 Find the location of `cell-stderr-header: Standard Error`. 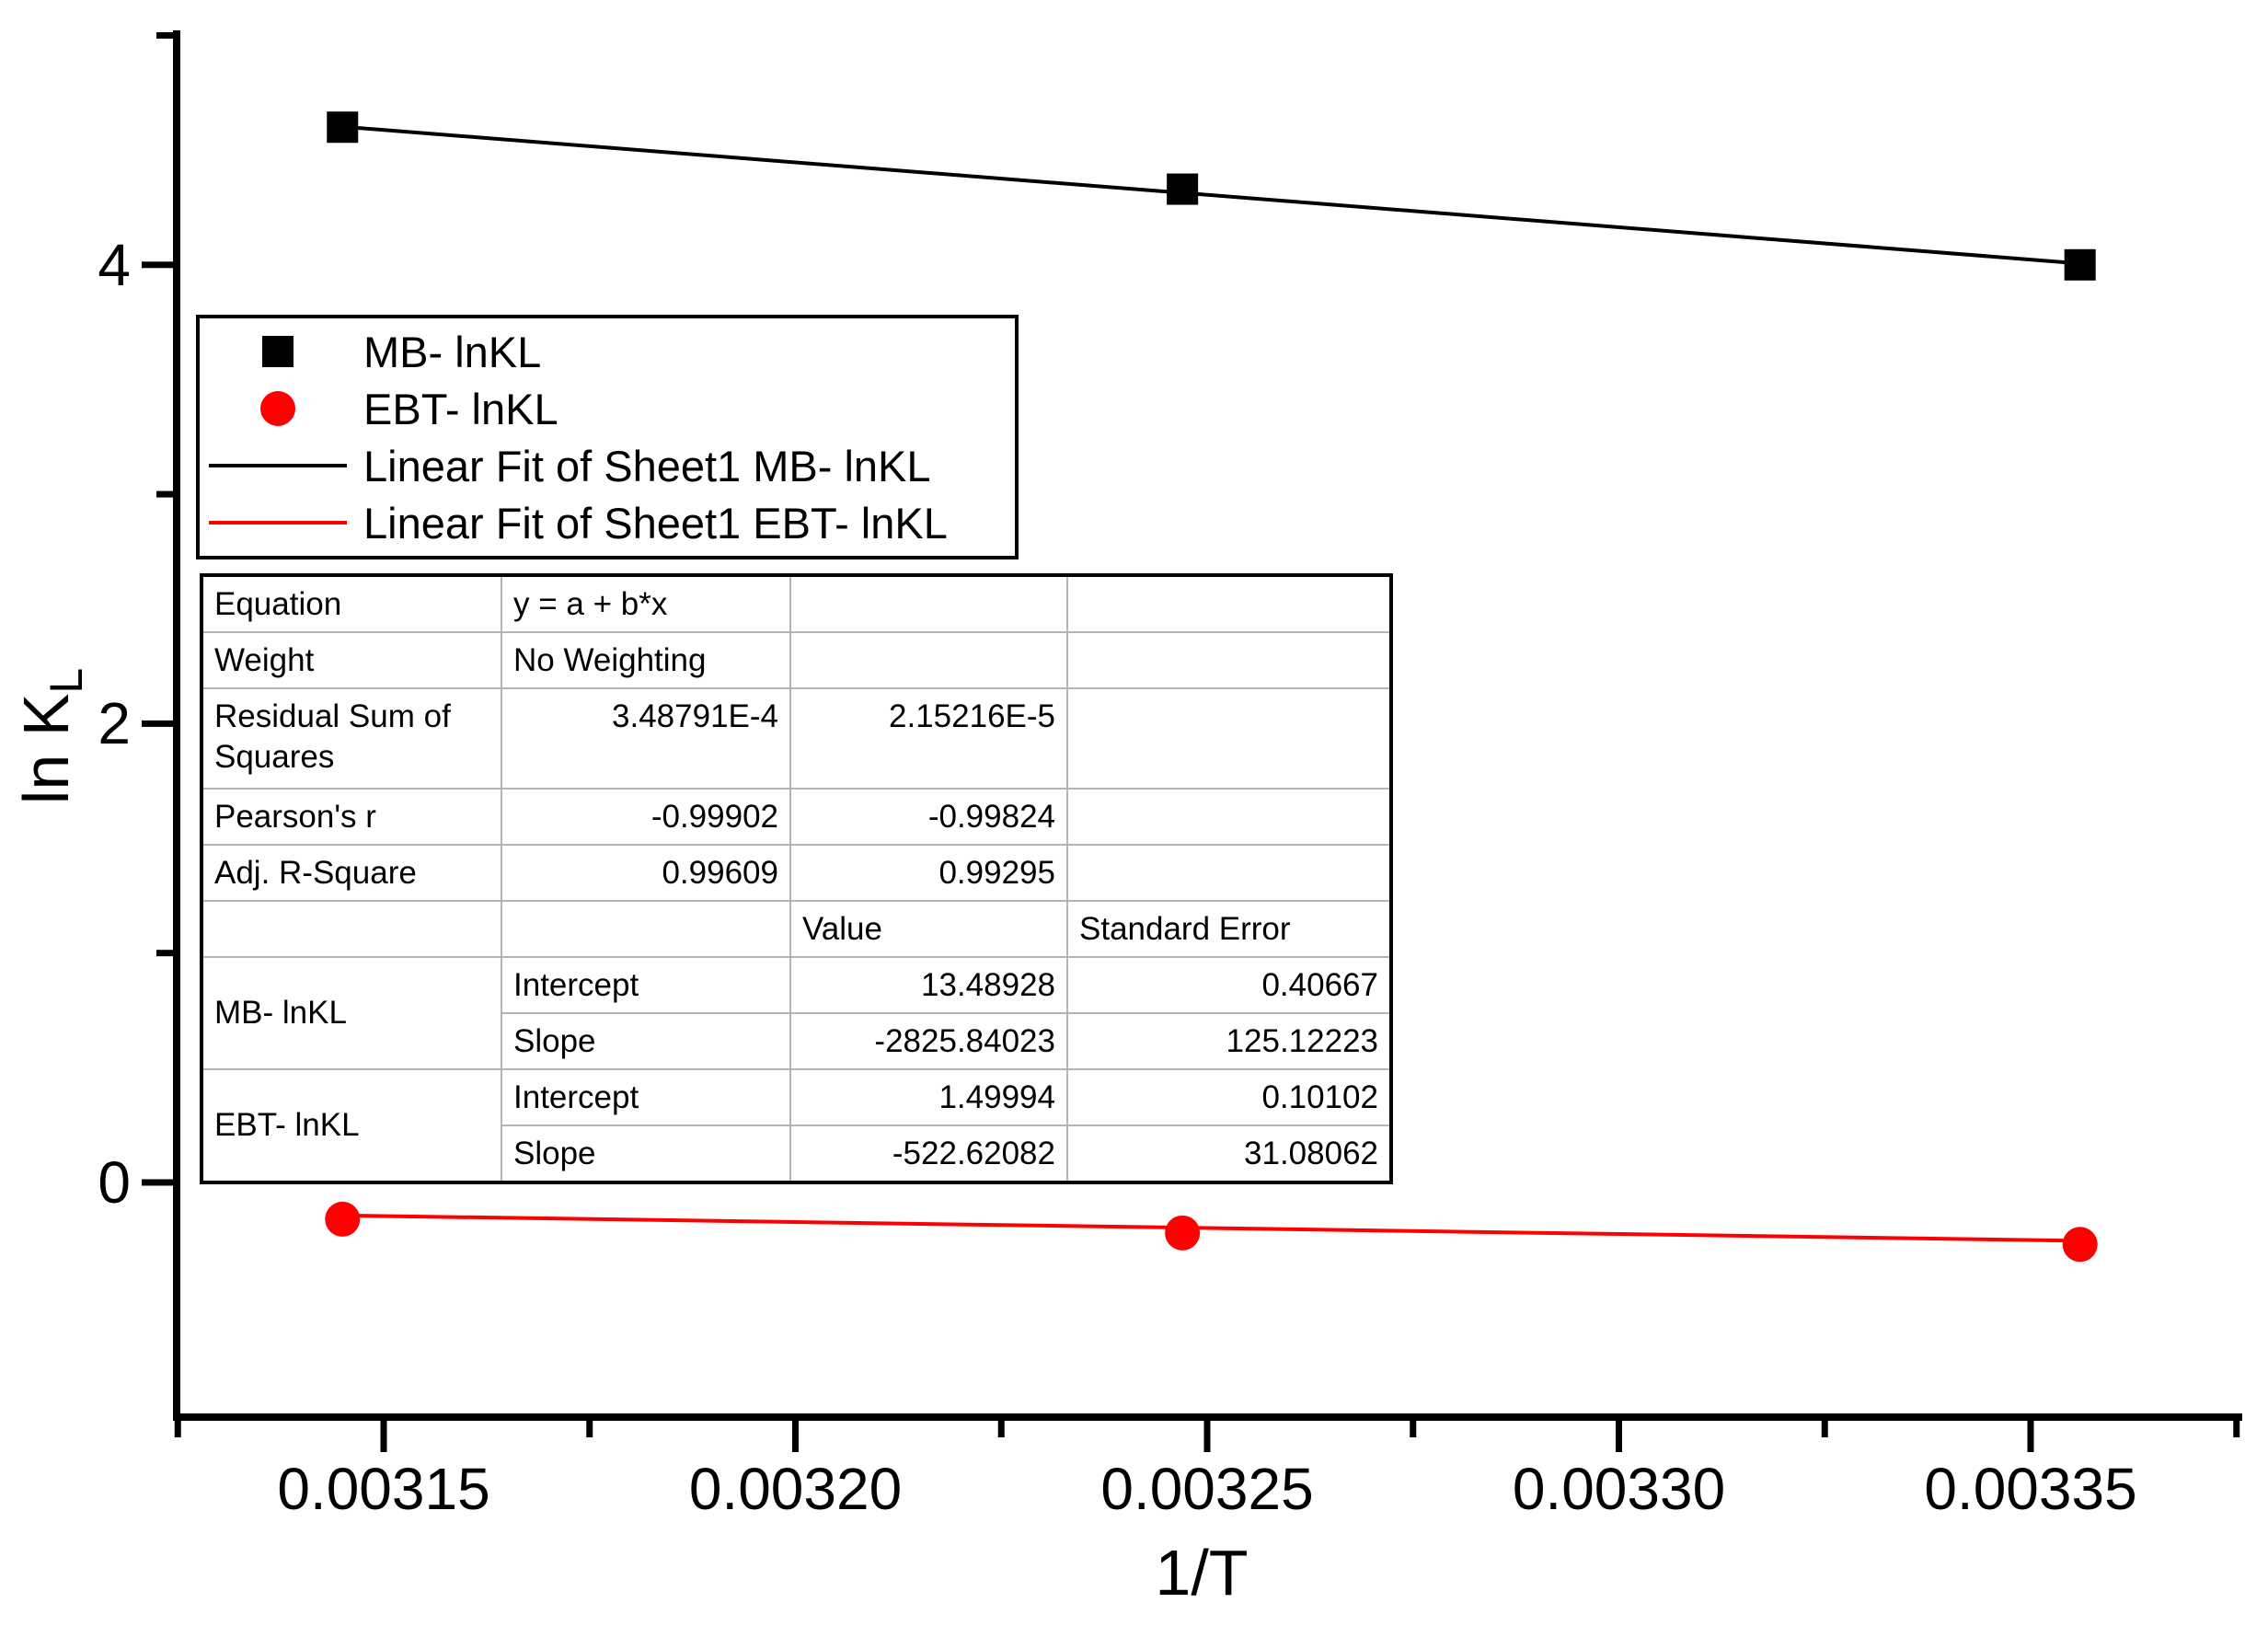

cell-stderr-header: Standard Error is located at coordinates (1229, 929).